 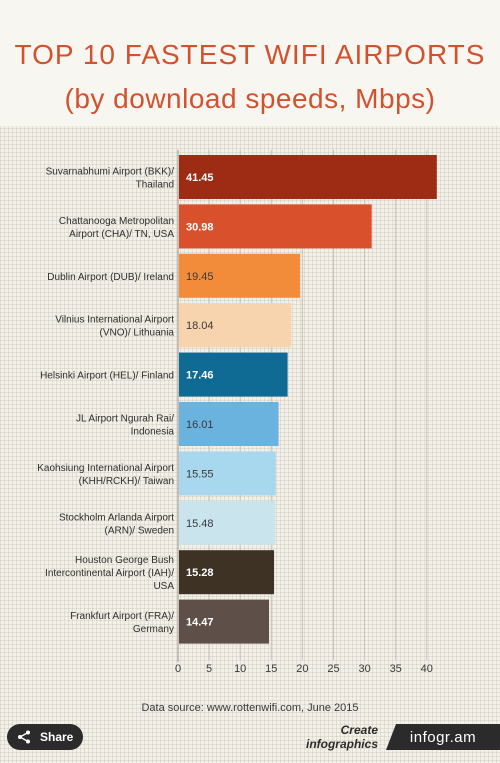 I want to click on bar-value-label: 15.28, so click(x=200, y=573).